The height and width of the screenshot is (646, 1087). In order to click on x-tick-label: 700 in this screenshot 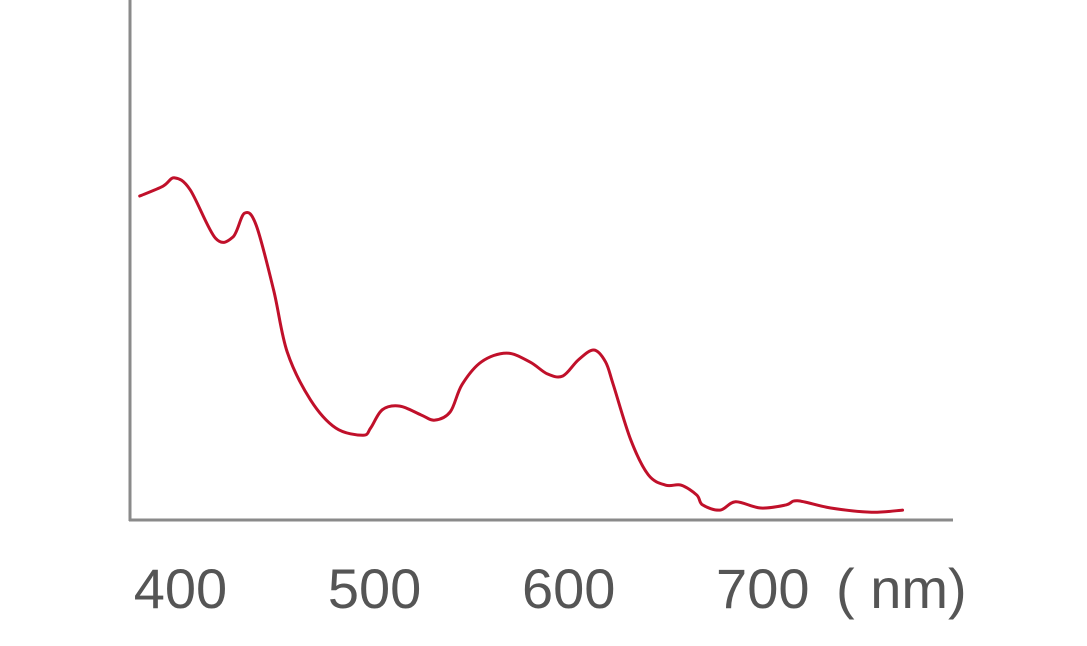, I will do `click(762, 588)`.